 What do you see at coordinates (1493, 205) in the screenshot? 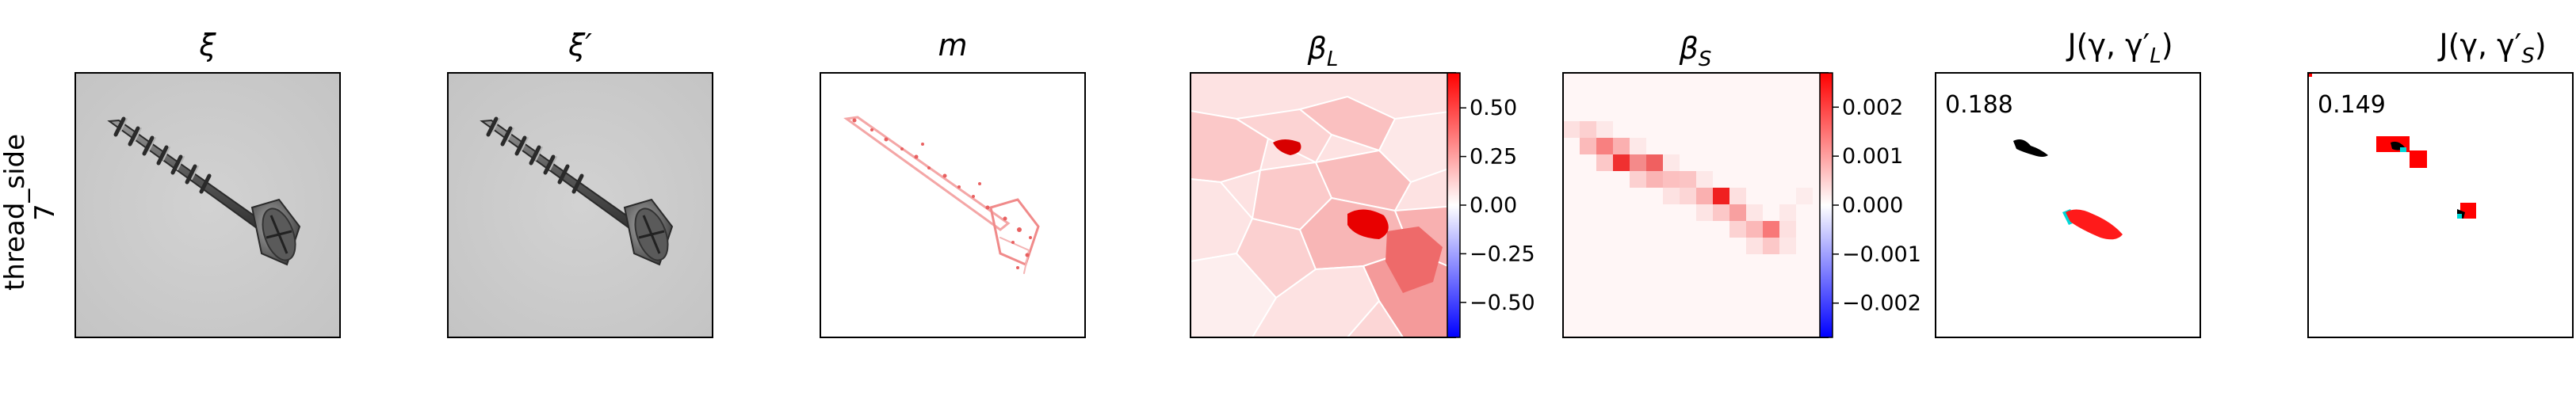
I see `colorbar-tick-label: 0.00` at bounding box center [1493, 205].